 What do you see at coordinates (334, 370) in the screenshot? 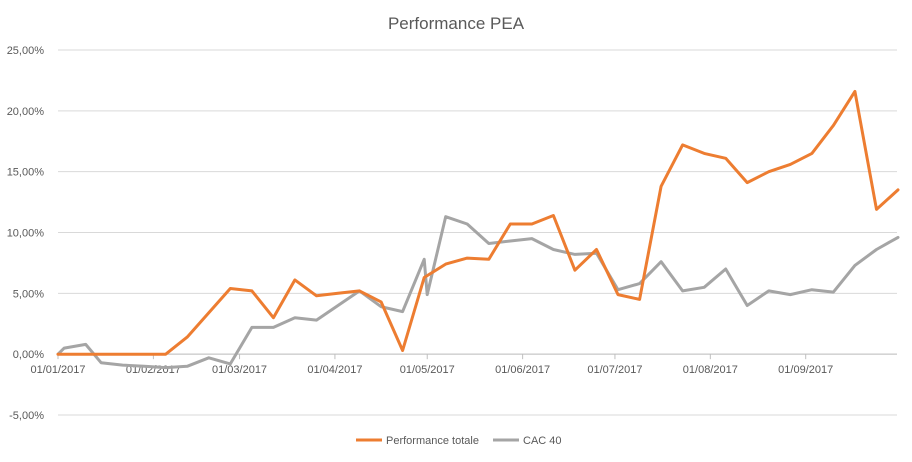
I see `x-tick-label: 01/04/2017` at bounding box center [334, 370].